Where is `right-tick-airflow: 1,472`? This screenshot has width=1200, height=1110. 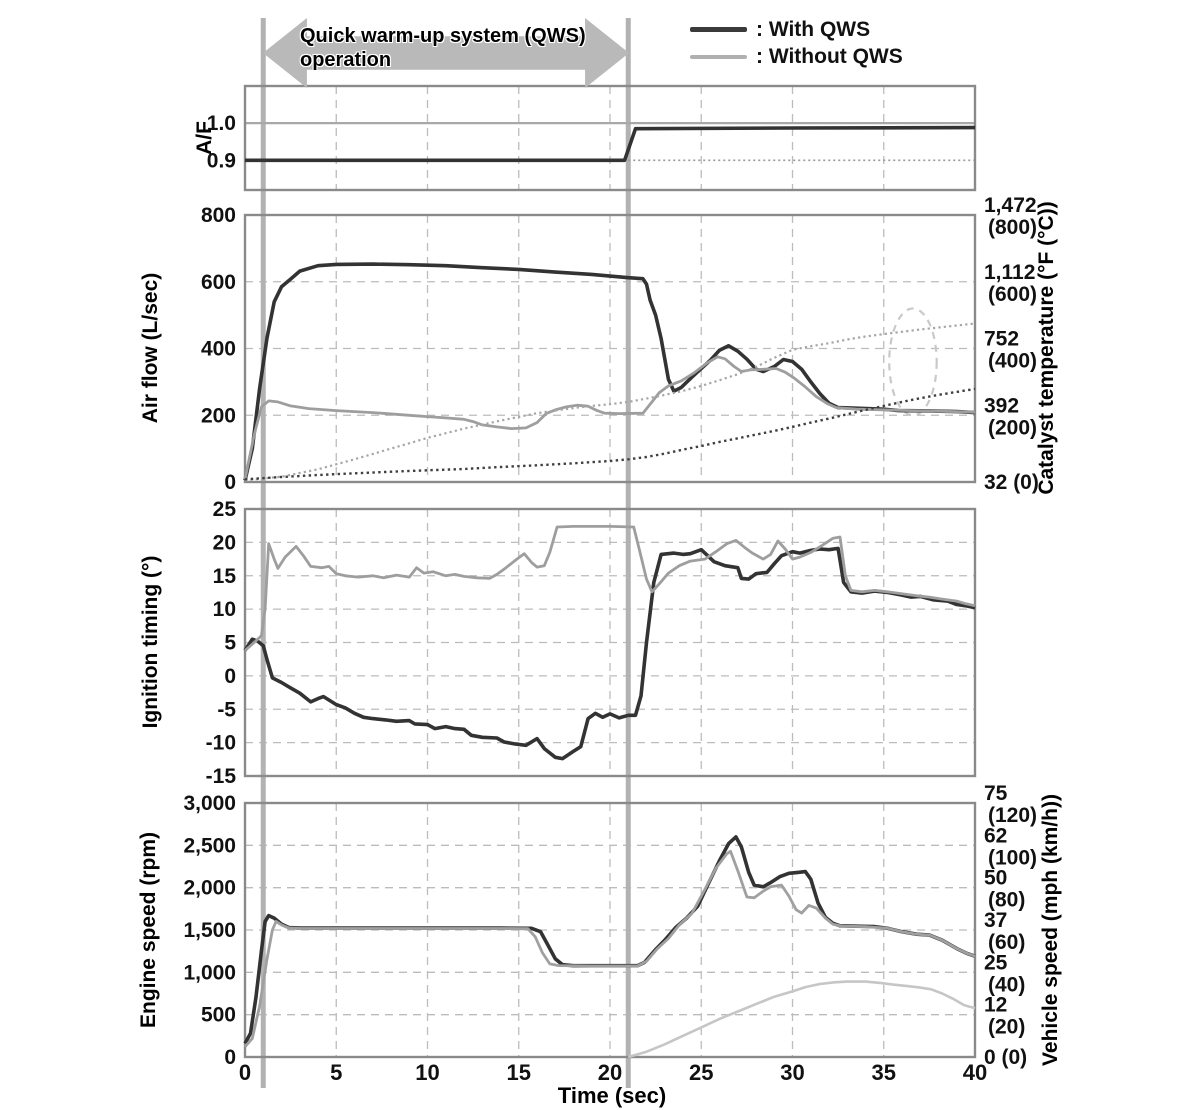 right-tick-airflow: 1,472 is located at coordinates (1010, 205).